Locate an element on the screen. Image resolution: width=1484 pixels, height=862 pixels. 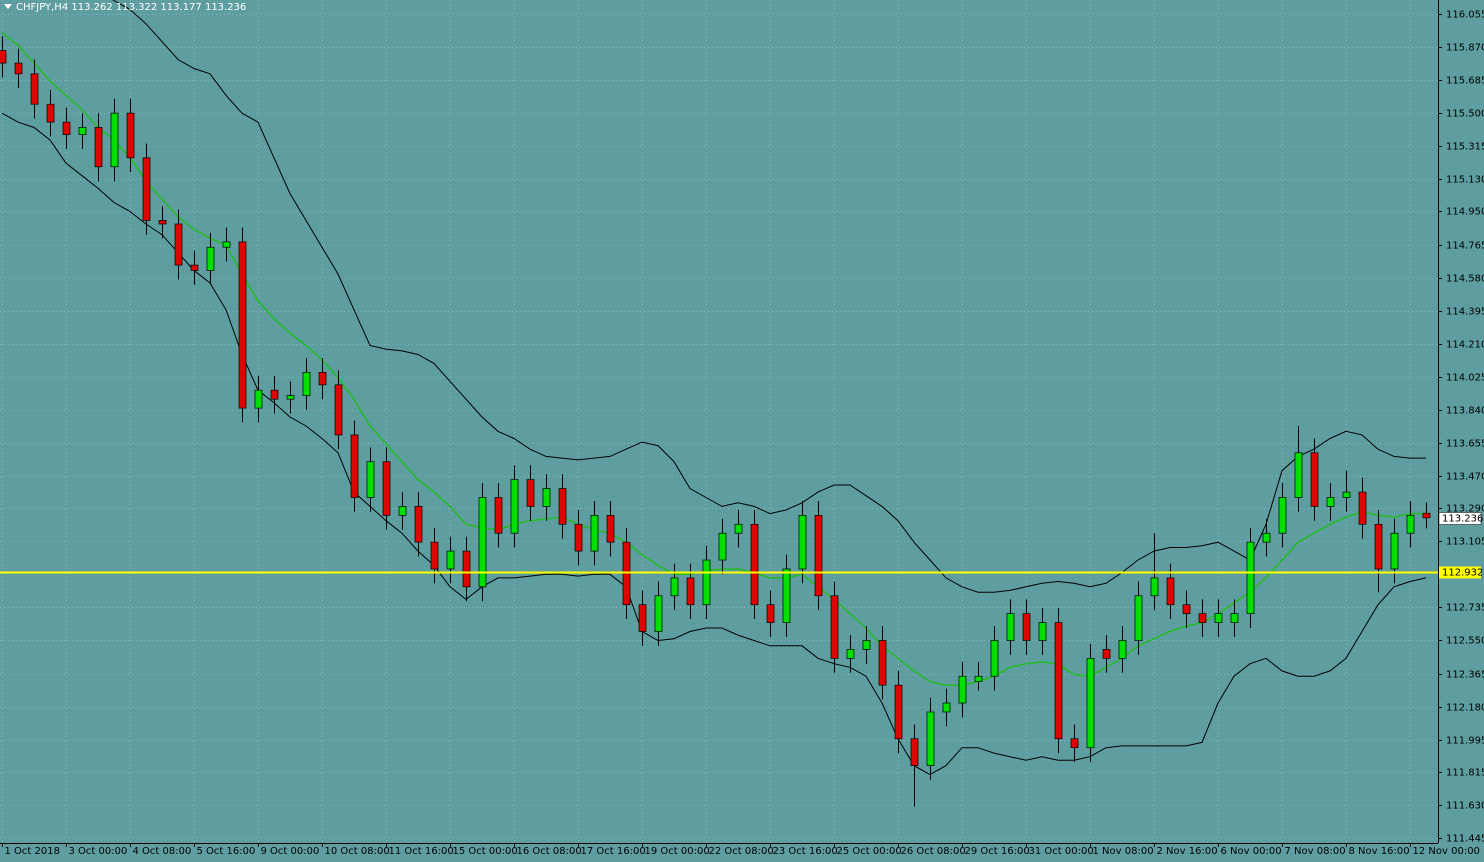
x-tick-label: 29 Oct 16:00 is located at coordinates (997, 851).